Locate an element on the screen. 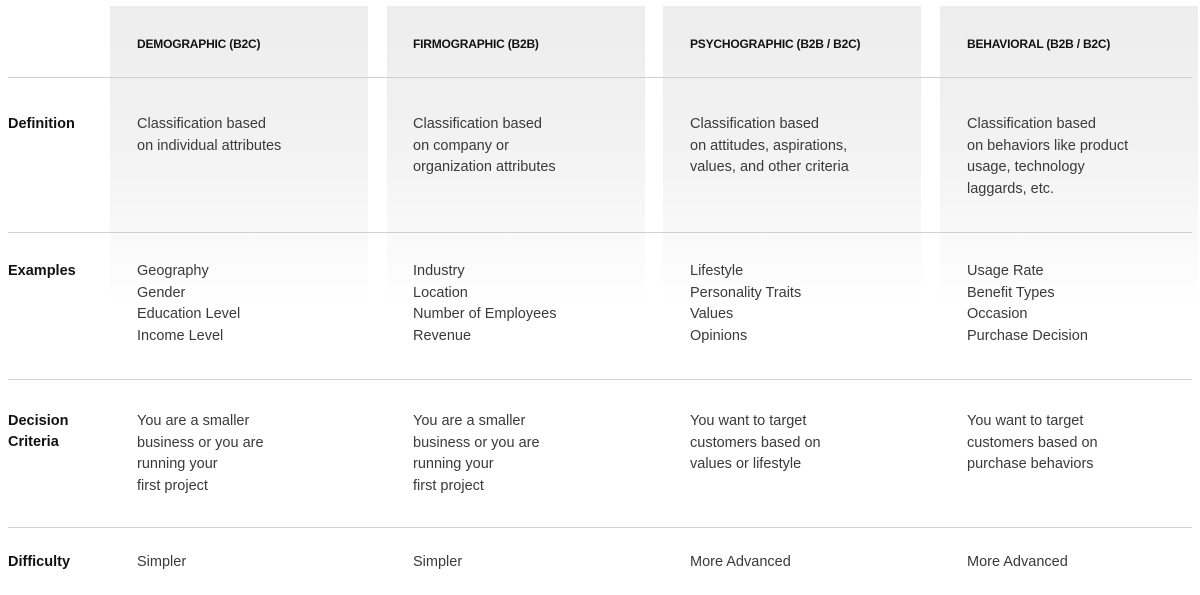 The image size is (1200, 595). cell-line: on attitudes, aspirations, is located at coordinates (769, 145).